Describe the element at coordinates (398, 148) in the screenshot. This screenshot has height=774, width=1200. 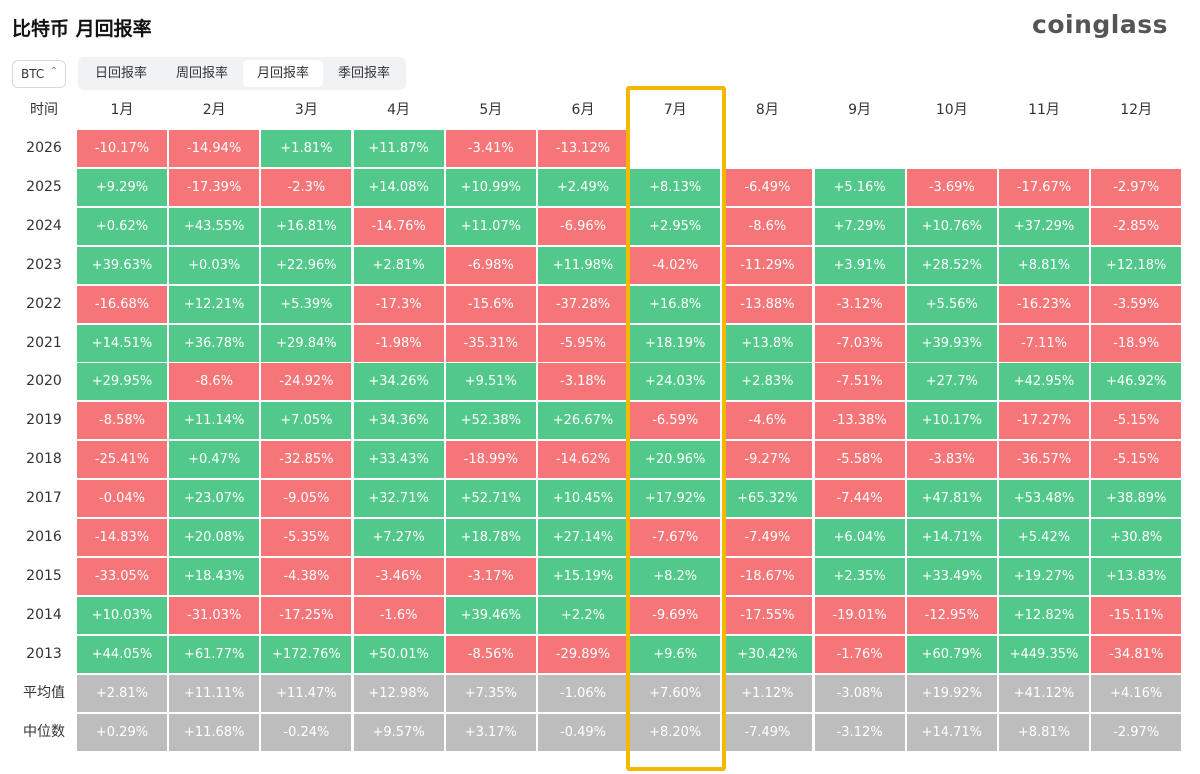
I see `return-cell: +11.87%` at that location.